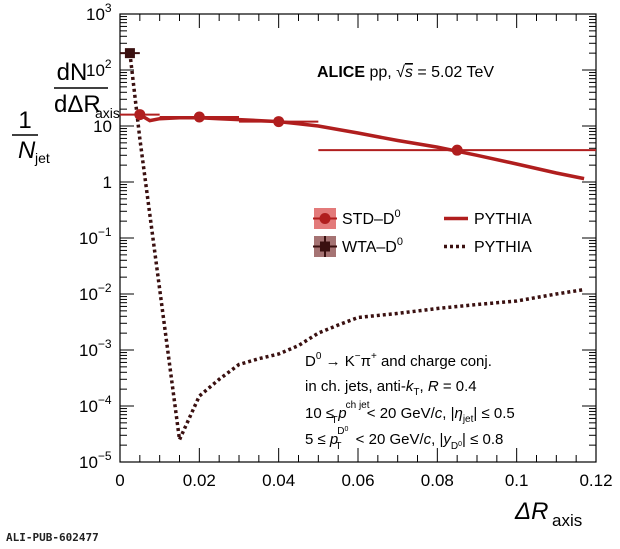  Describe the element at coordinates (42, 158) in the screenshot. I see `y-title-njet-sub: jet` at that location.